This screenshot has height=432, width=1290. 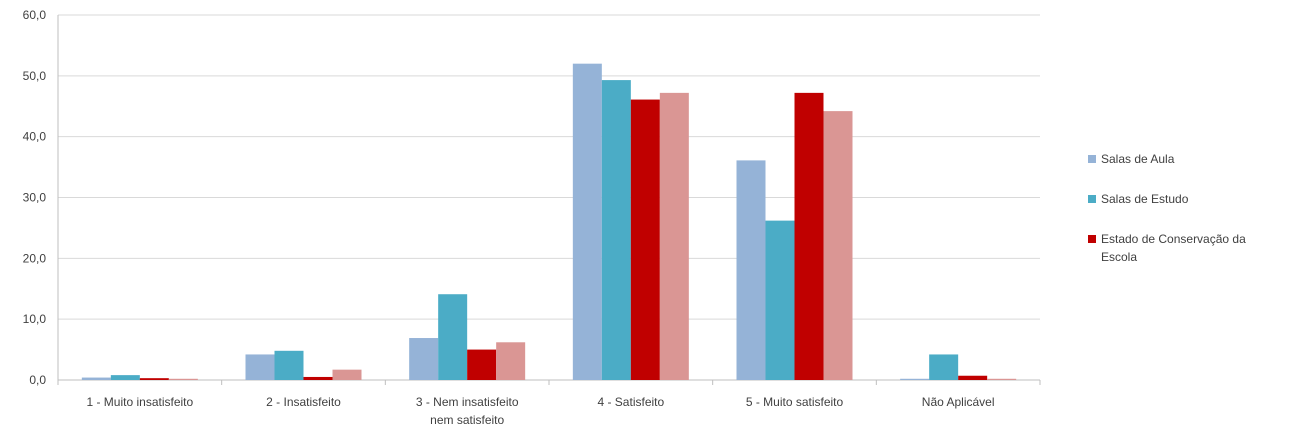 I want to click on y-tick-label: 40,0, so click(x=35, y=137).